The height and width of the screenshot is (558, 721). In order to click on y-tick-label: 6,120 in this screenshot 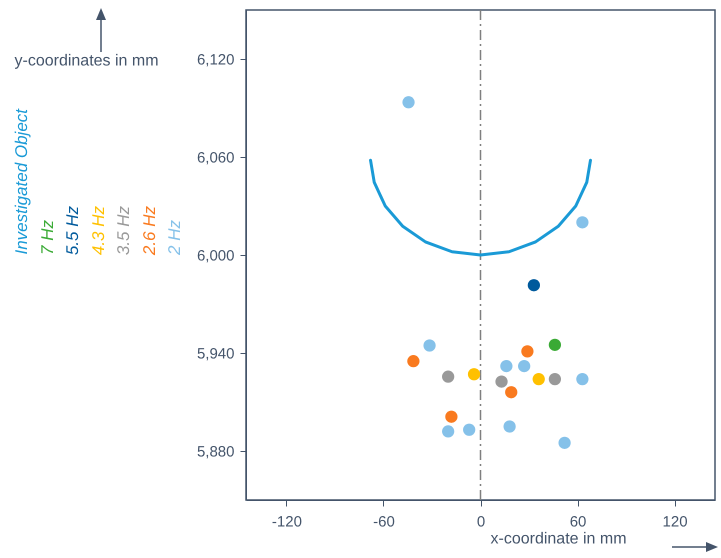, I will do `click(215, 60)`.